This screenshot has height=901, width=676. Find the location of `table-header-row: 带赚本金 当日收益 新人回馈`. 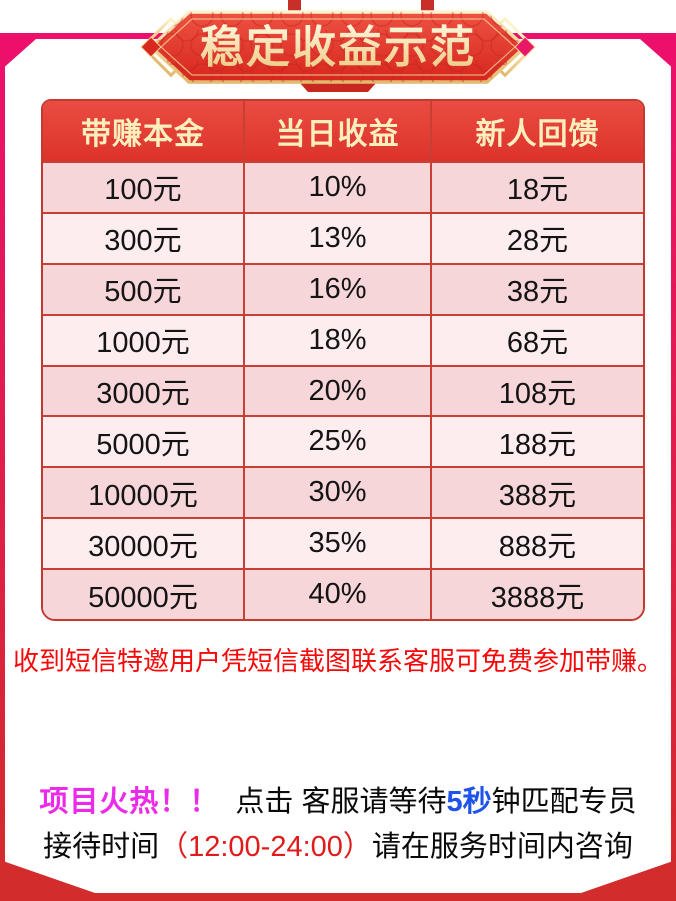

table-header-row: 带赚本金 当日收益 新人回馈 is located at coordinates (343, 131).